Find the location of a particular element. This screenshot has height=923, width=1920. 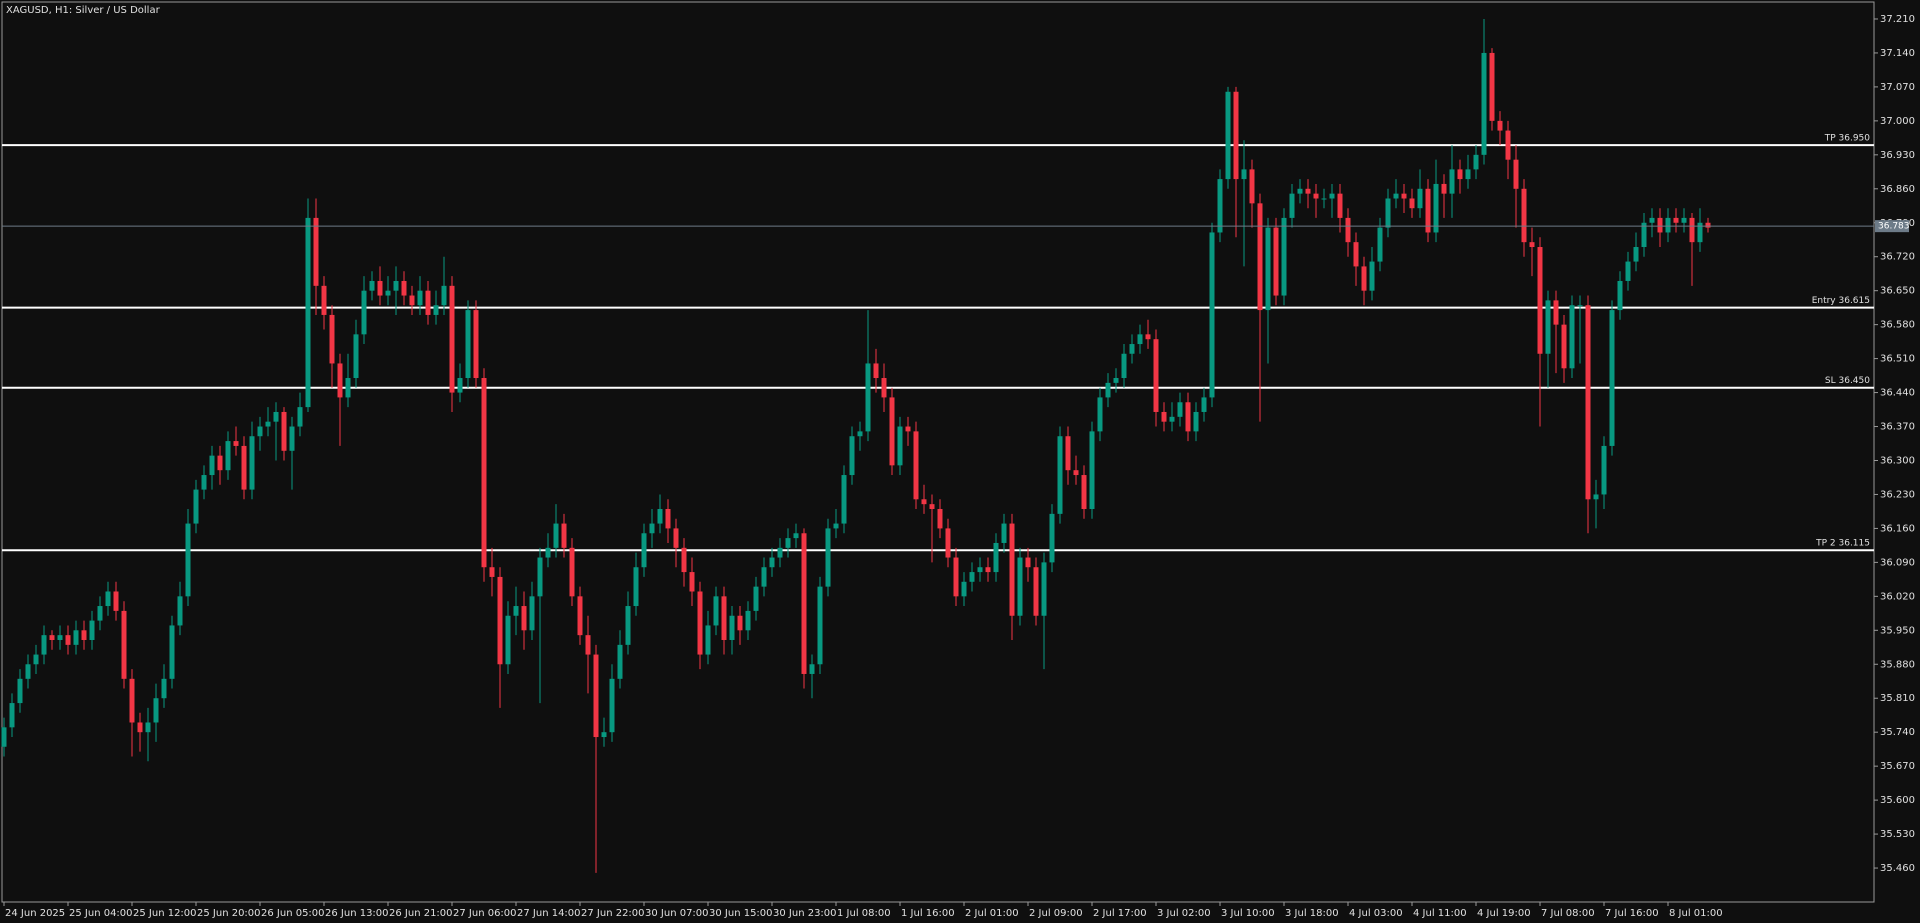

x-tick-label: 8 Jul 01:00 is located at coordinates (1696, 913).